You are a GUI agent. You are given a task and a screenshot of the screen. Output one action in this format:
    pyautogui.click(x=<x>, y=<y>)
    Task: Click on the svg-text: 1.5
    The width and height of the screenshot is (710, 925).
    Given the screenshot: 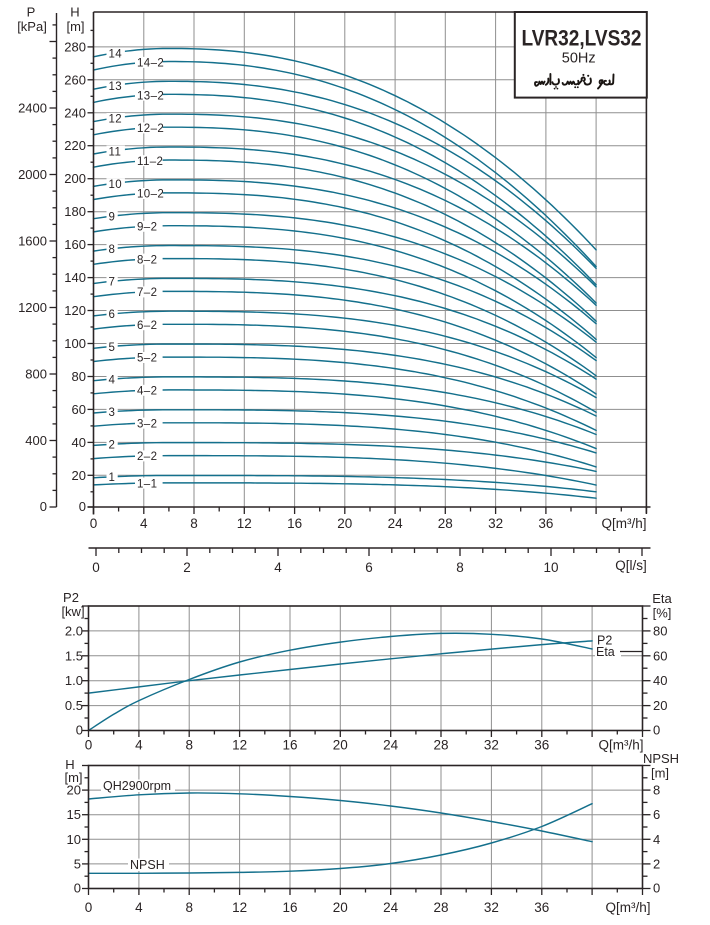 What is the action you would take?
    pyautogui.click(x=74, y=655)
    